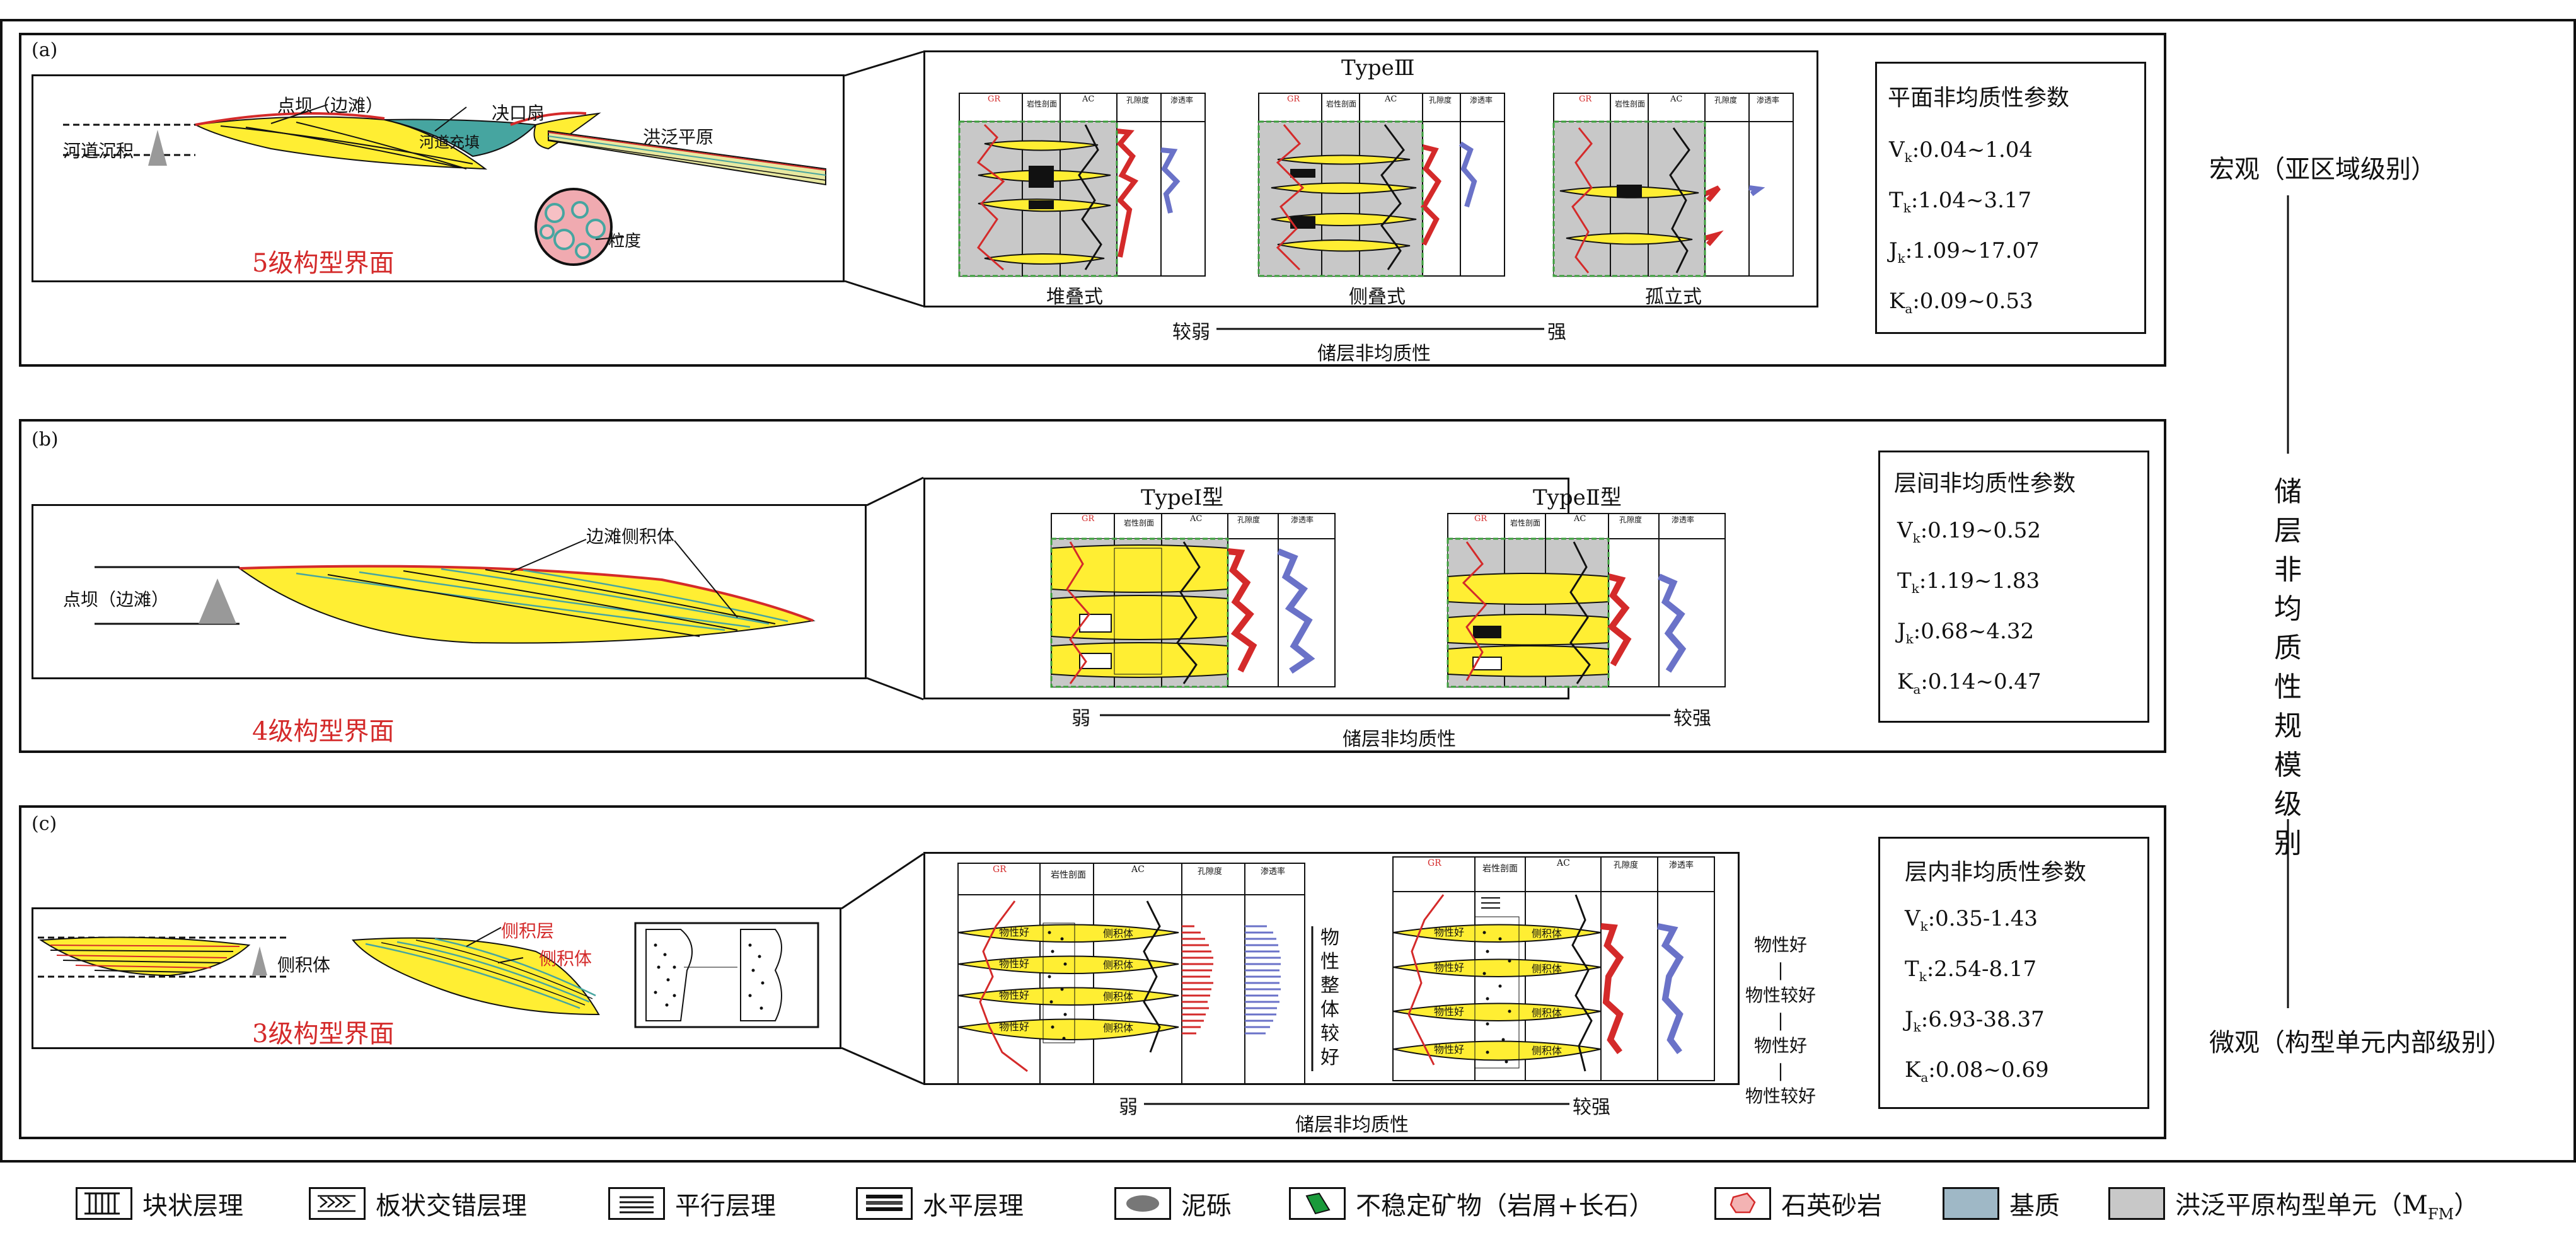 This screenshot has height=1235, width=2576. What do you see at coordinates (1692, 719) in the screenshot?
I see `axis-b-right: 较强` at bounding box center [1692, 719].